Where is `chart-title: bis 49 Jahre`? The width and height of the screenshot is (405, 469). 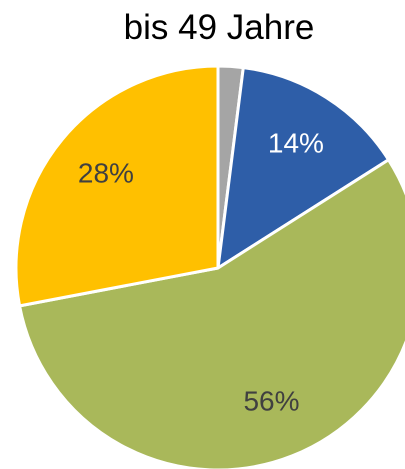 chart-title: bis 49 Jahre is located at coordinates (219, 27).